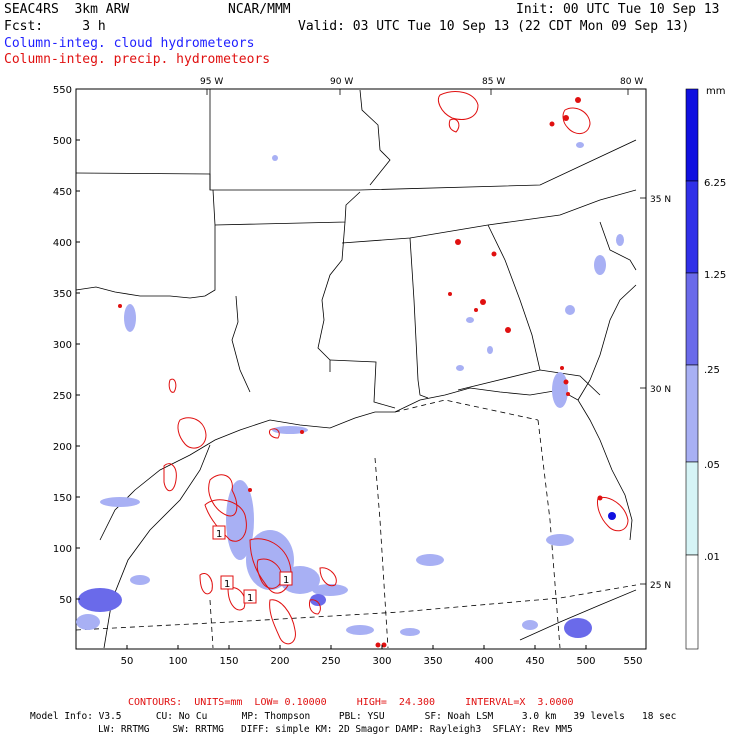 The width and height of the screenshot is (740, 740). What do you see at coordinates (211, 82) in the screenshot?
I see `lon-label: 95 W` at bounding box center [211, 82].